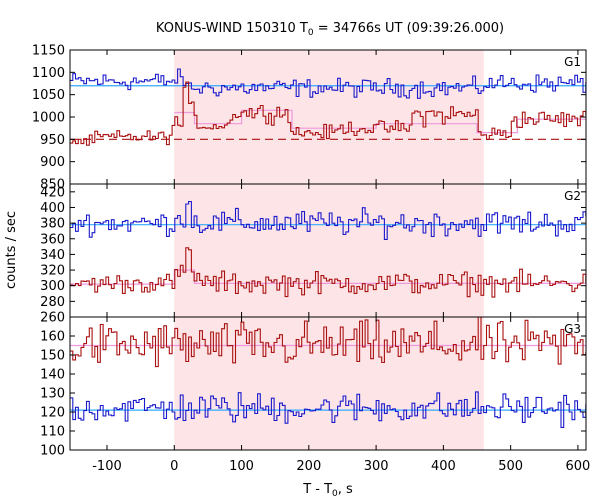  What do you see at coordinates (48, 73) in the screenshot?
I see `y-tick-label: 1100` at bounding box center [48, 73].